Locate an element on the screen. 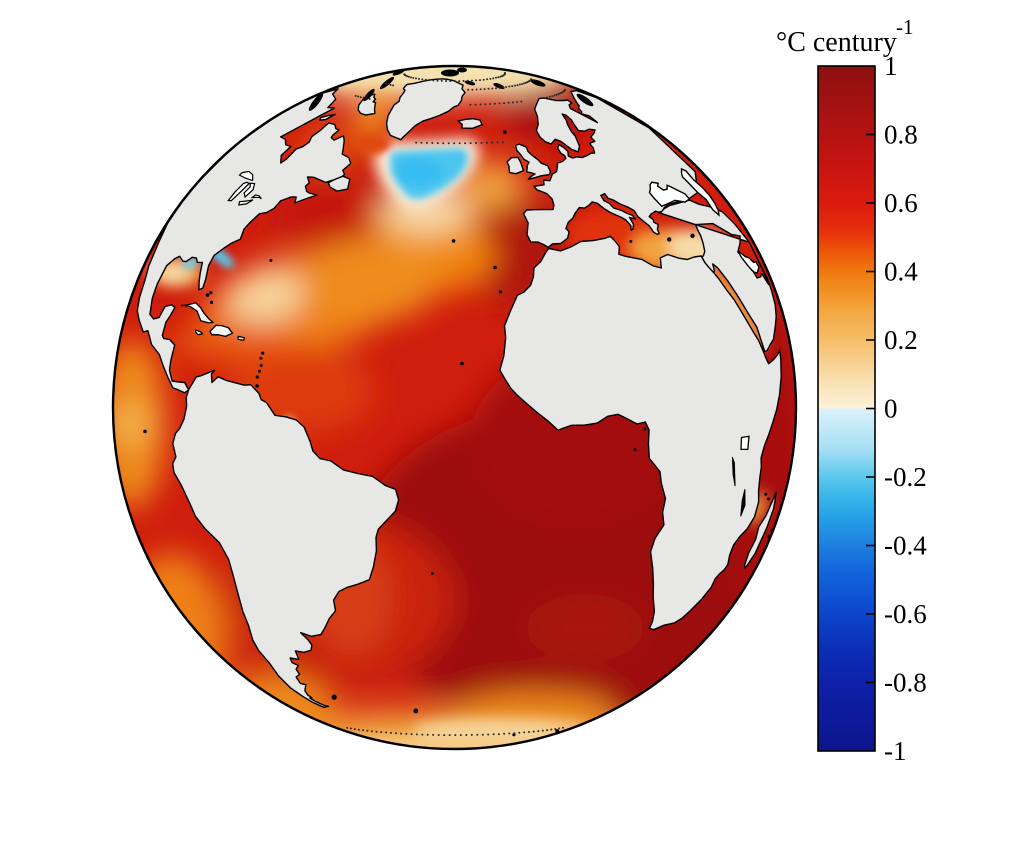 The width and height of the screenshot is (1024, 847). svg-text: -0.4 is located at coordinates (905, 546).